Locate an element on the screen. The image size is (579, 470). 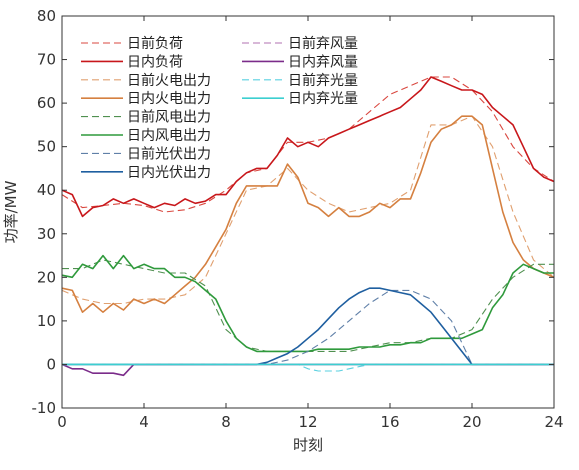
legend-label: 日前光伏出力 is located at coordinates (169, 153).